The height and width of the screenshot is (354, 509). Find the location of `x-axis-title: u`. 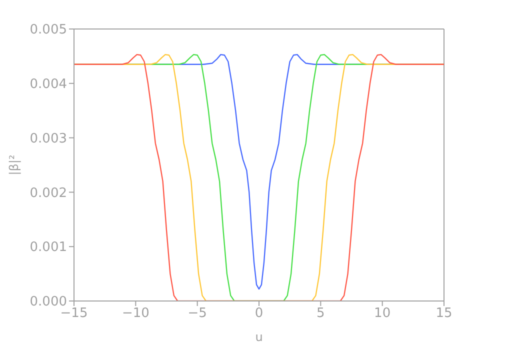

x-axis-title: u is located at coordinates (259, 337).